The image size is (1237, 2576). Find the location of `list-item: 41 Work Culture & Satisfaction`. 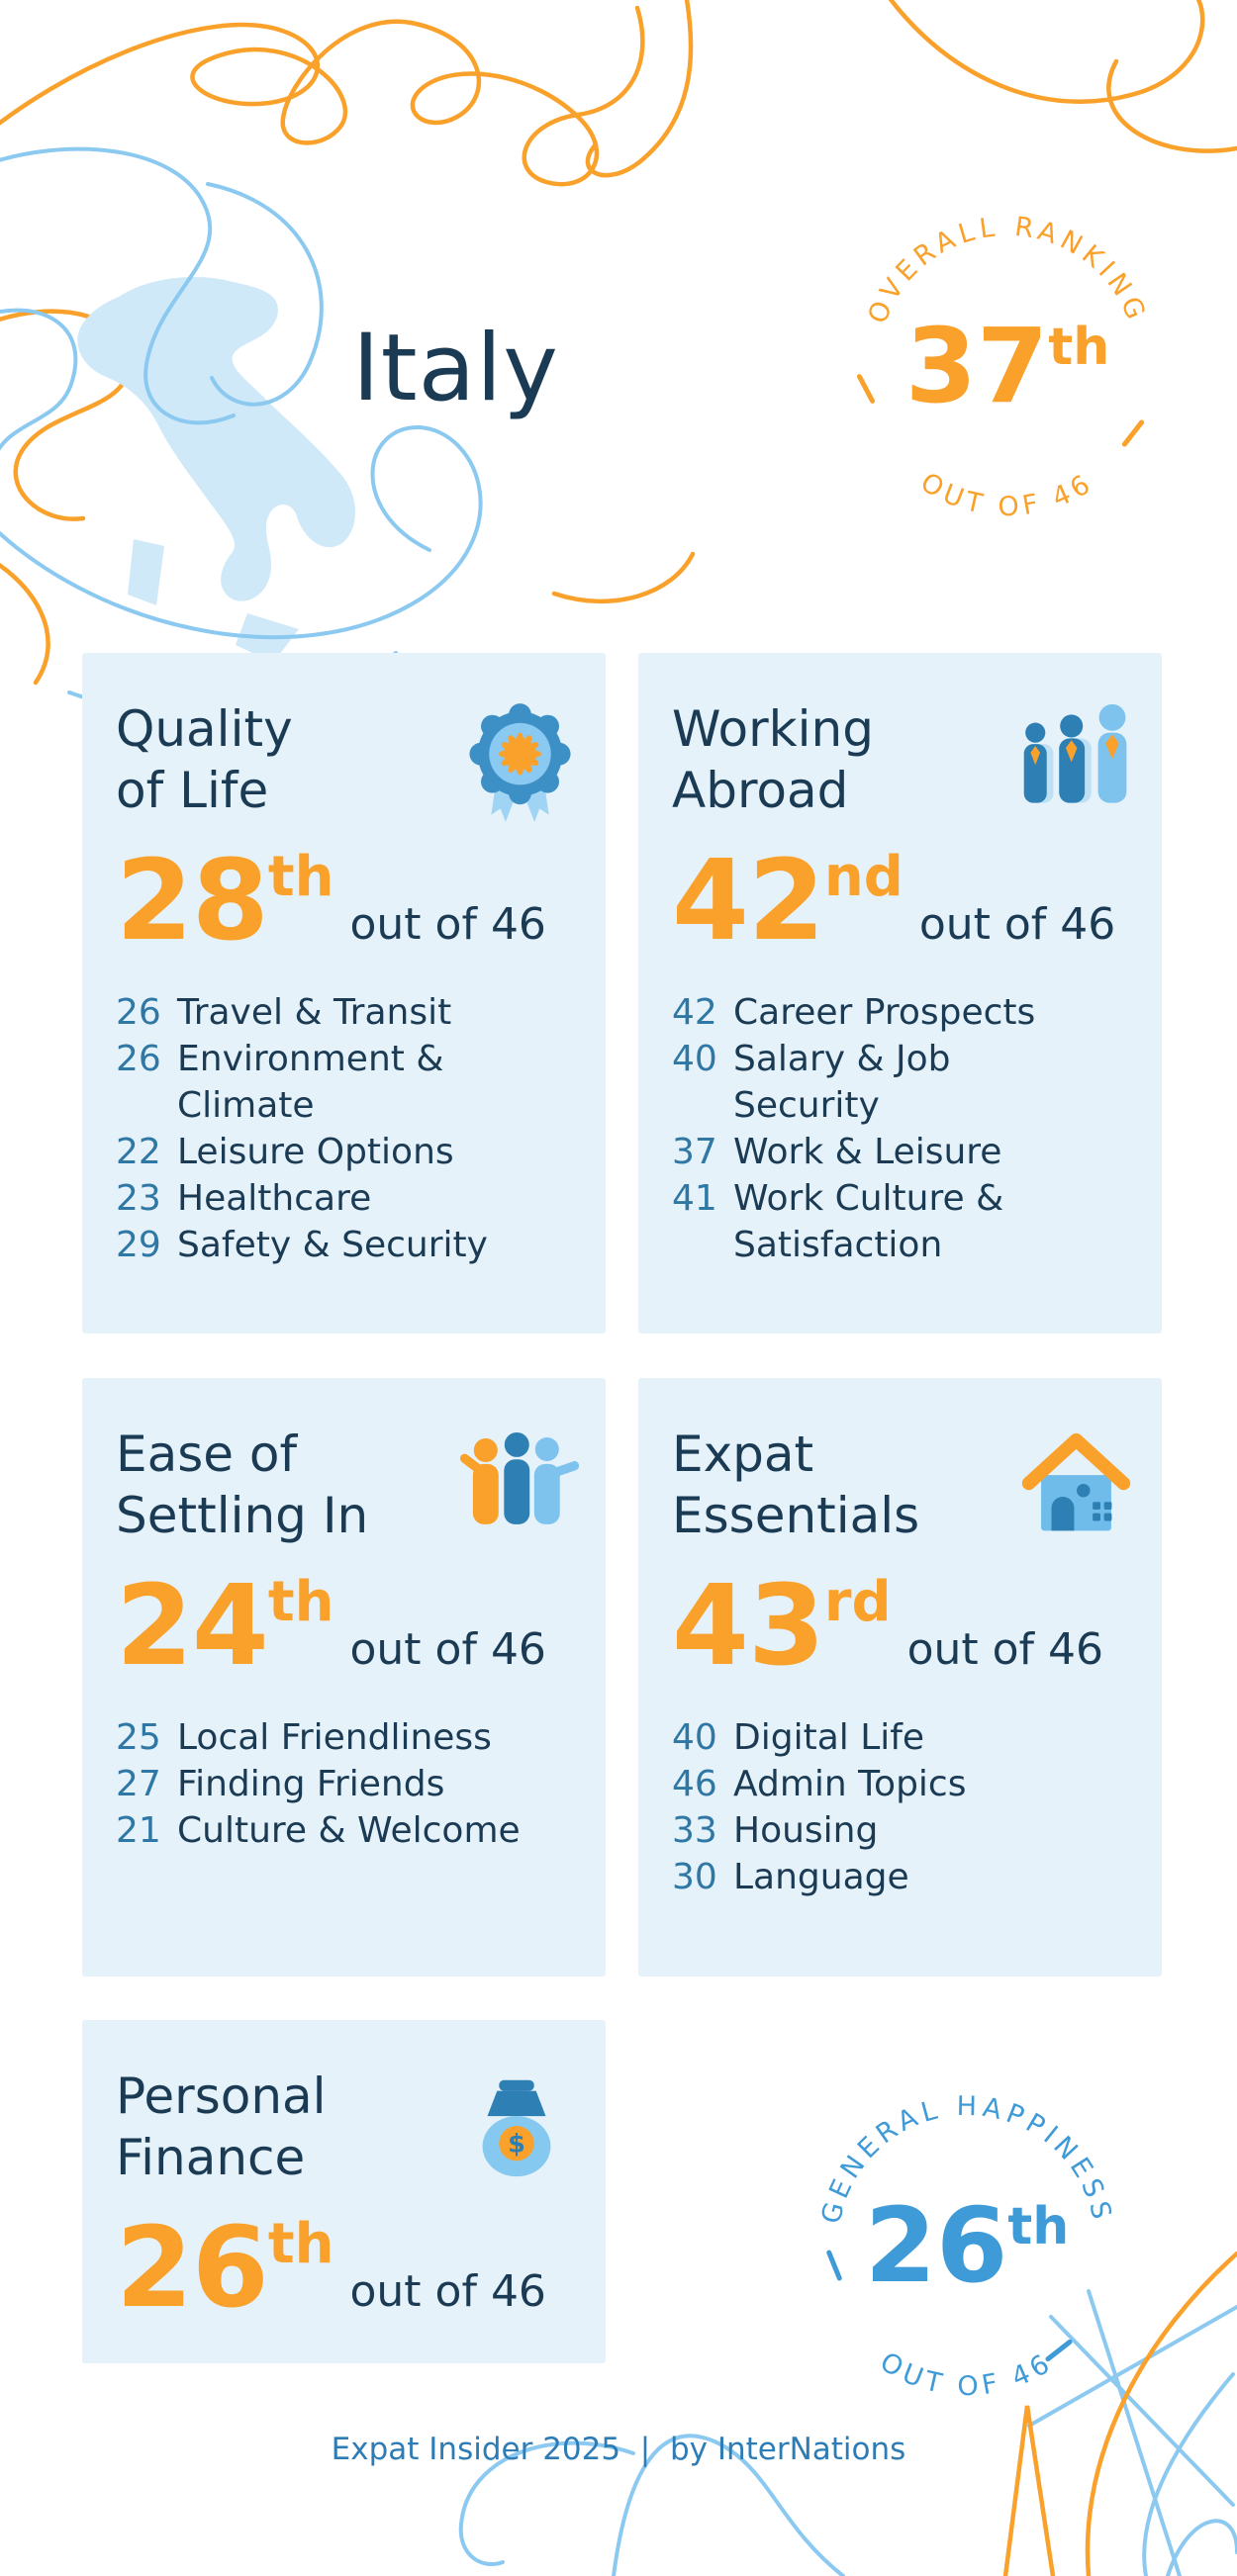

list-item: 41 Work Culture & Satisfaction is located at coordinates (904, 1221).